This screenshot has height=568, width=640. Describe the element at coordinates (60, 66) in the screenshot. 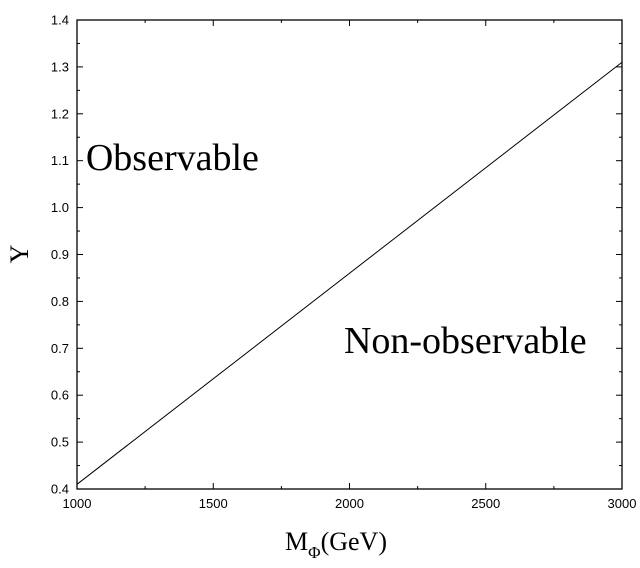

I see `y-tick-label: 1.3` at that location.